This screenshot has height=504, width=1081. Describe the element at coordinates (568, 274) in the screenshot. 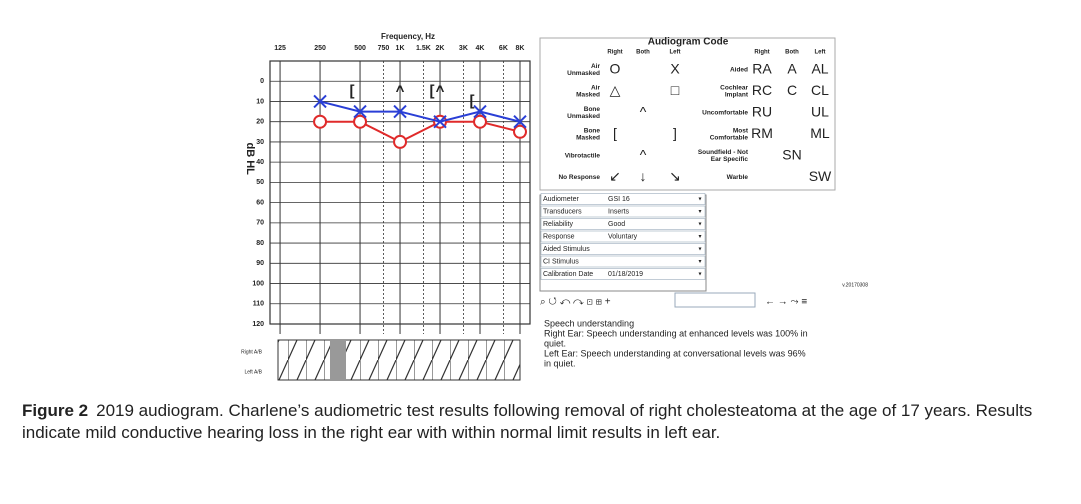

I see `settings-label: Calibration Date` at that location.